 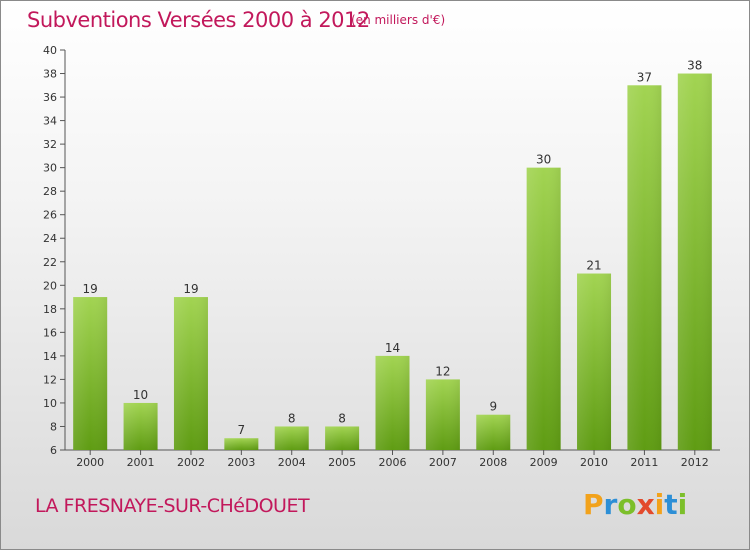 I want to click on x-tick-label: 2006, so click(x=393, y=462).